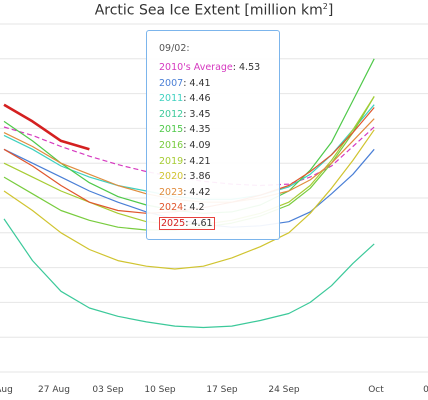 The image size is (428, 400). Describe the element at coordinates (171, 130) in the screenshot. I see `tooltip-series-name: 2015` at that location.